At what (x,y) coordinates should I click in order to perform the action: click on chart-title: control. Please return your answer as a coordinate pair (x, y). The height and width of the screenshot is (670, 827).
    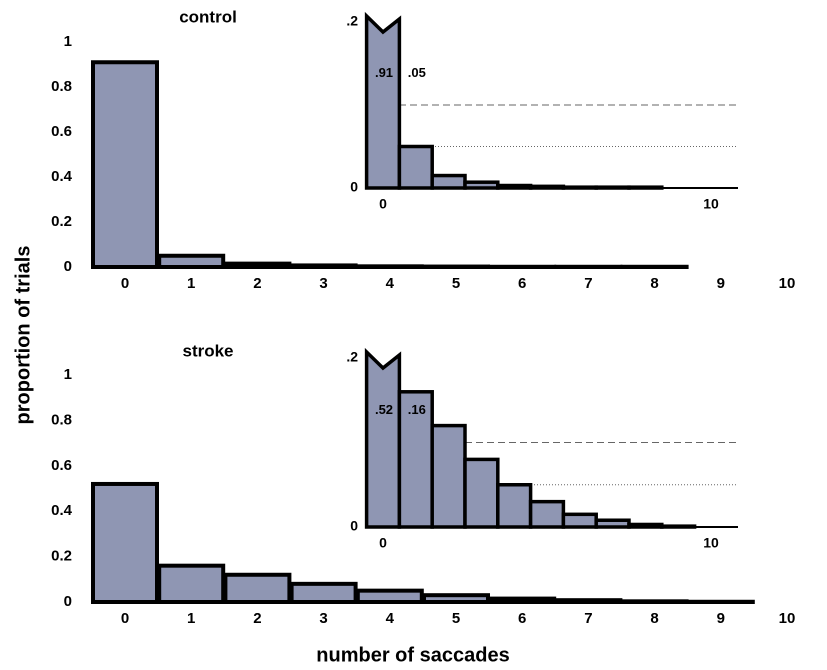
    Looking at the image, I should click on (208, 16).